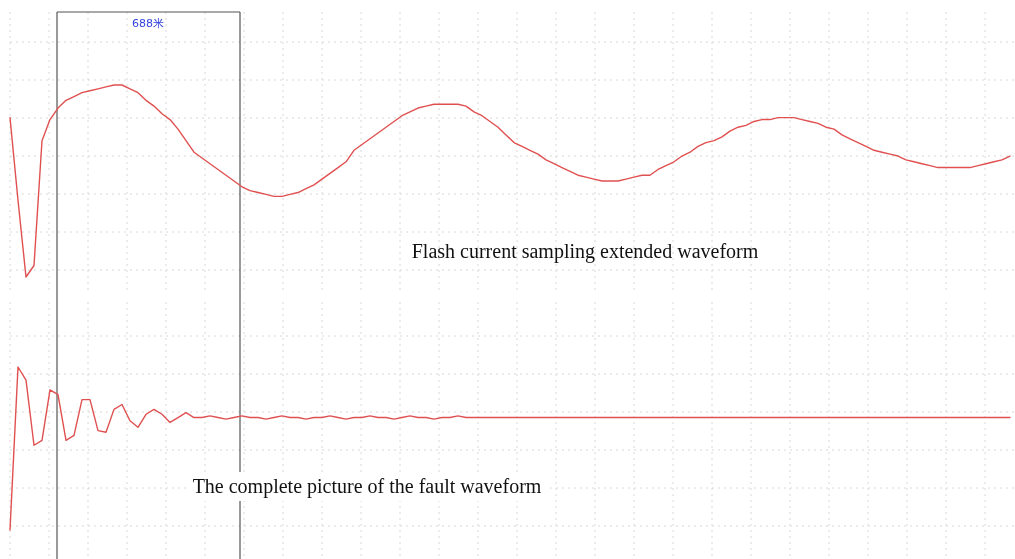 The height and width of the screenshot is (559, 1015). I want to click on annotation: The complete picture of the fault waveform, so click(367, 486).